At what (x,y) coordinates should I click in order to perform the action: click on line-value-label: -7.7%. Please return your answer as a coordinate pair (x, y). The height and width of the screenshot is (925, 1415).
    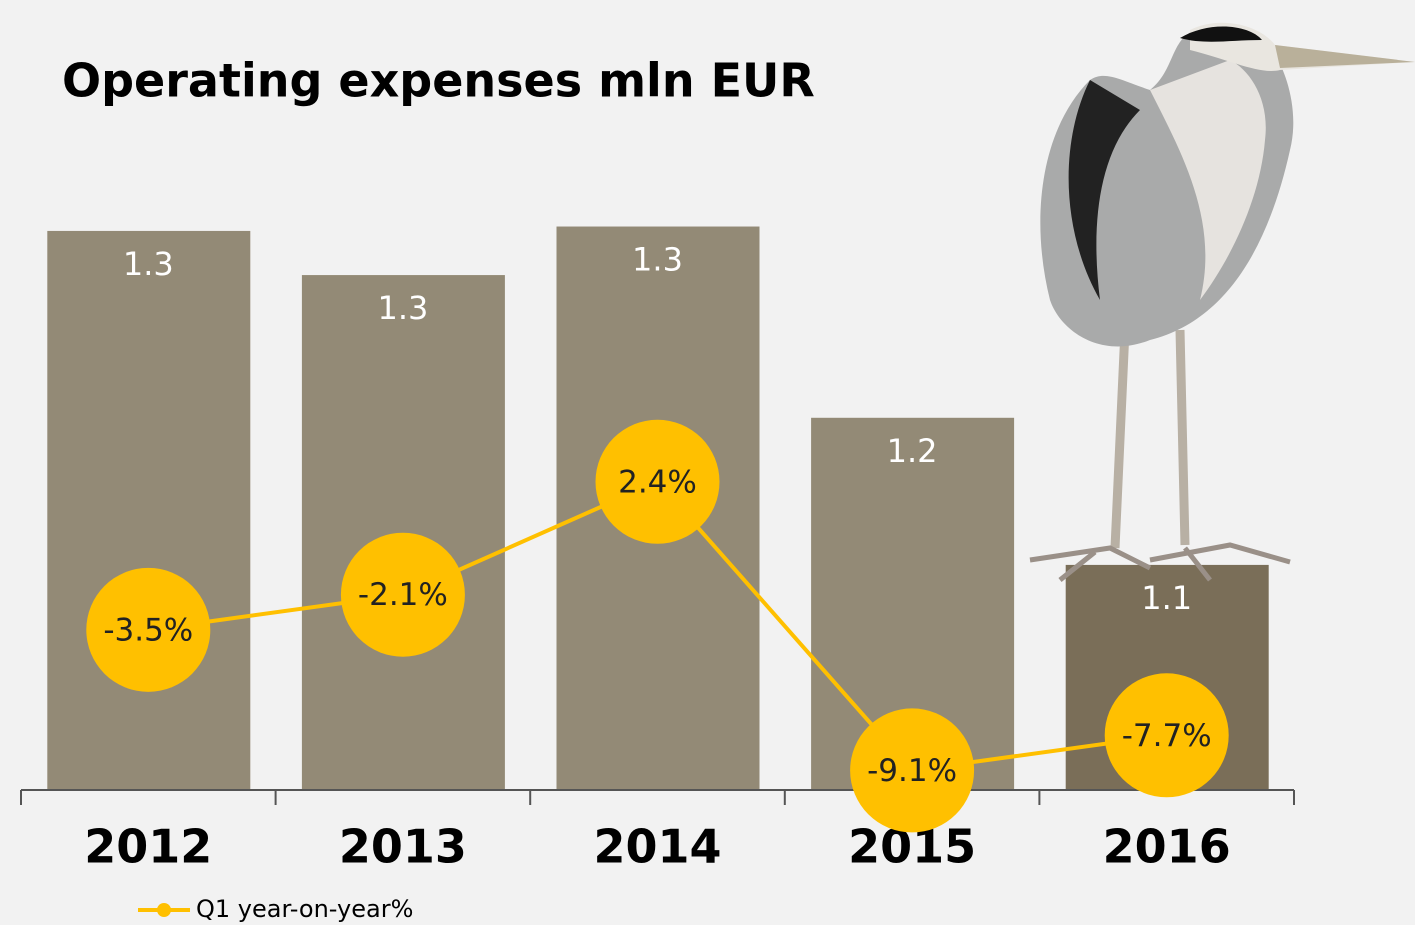
    Looking at the image, I should click on (1167, 736).